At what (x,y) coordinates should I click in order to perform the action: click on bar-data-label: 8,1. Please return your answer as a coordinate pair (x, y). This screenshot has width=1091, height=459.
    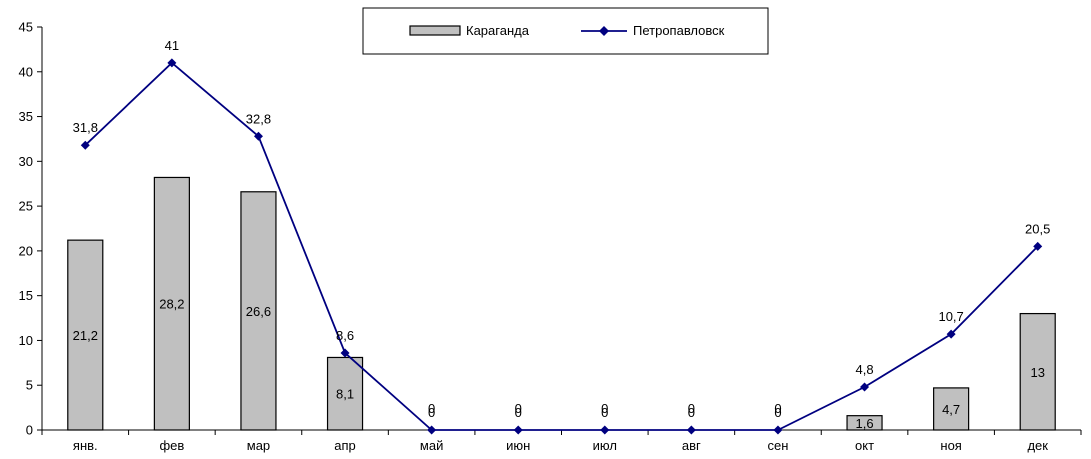
    Looking at the image, I should click on (345, 394).